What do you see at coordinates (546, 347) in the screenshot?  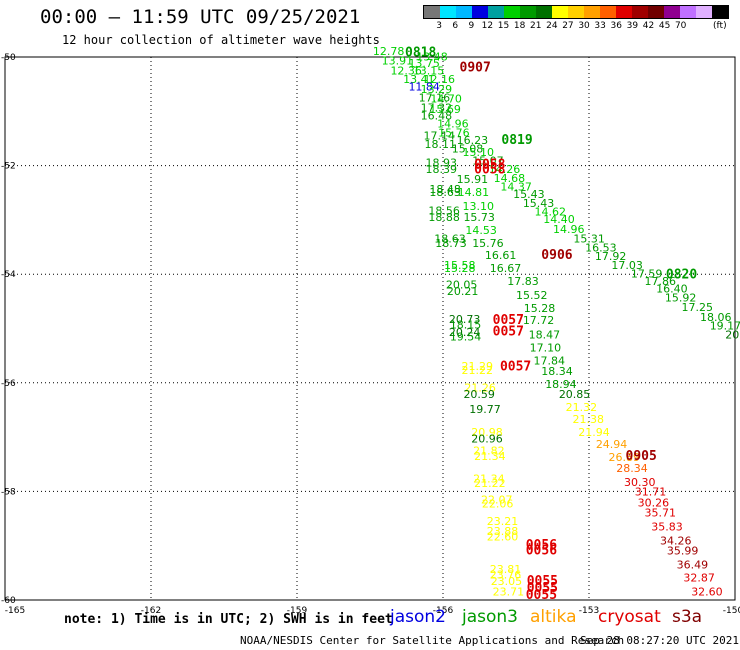 I see `swh-value: 17.10` at bounding box center [546, 347].